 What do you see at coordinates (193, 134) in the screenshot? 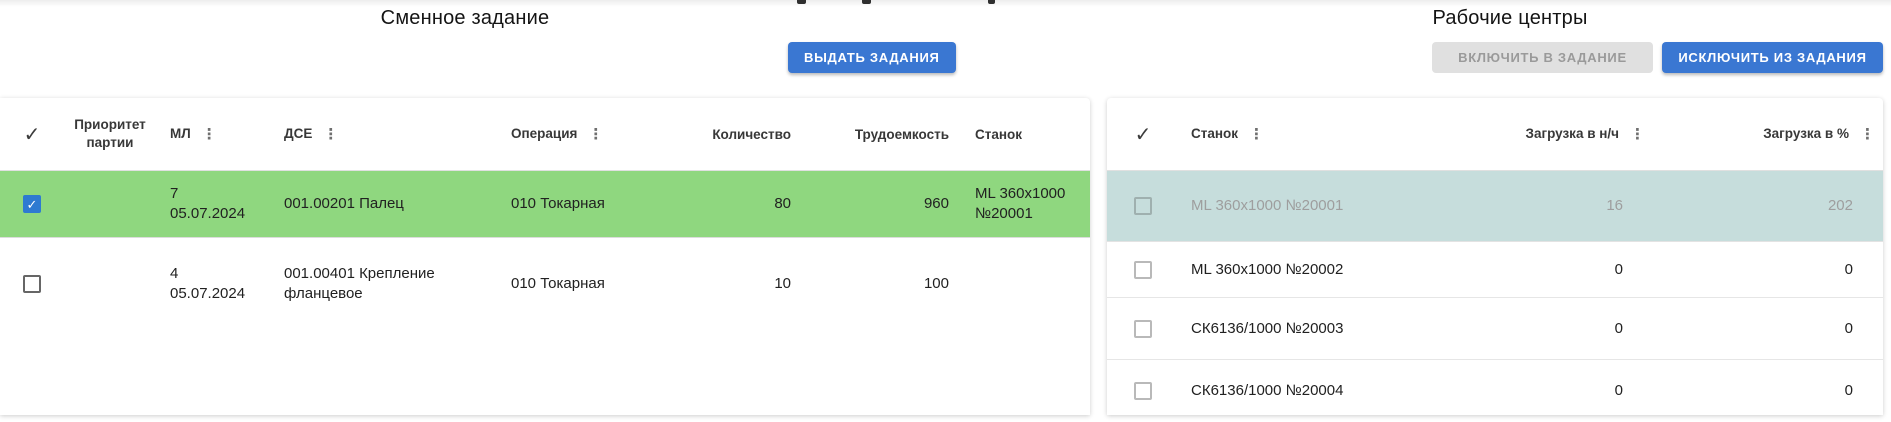
I see `column-header-ml: МЛ ⋮` at bounding box center [193, 134].